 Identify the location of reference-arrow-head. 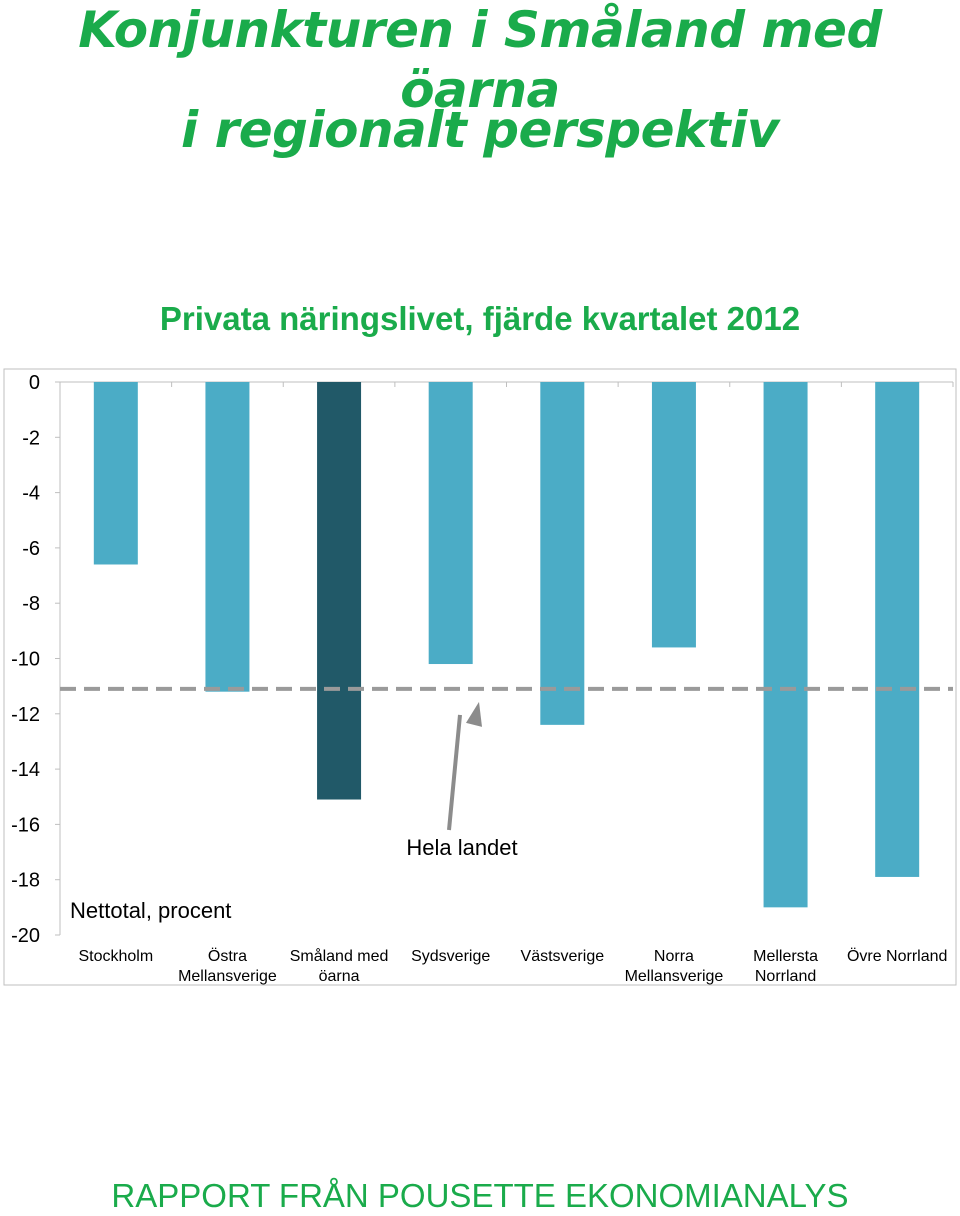
(474, 714).